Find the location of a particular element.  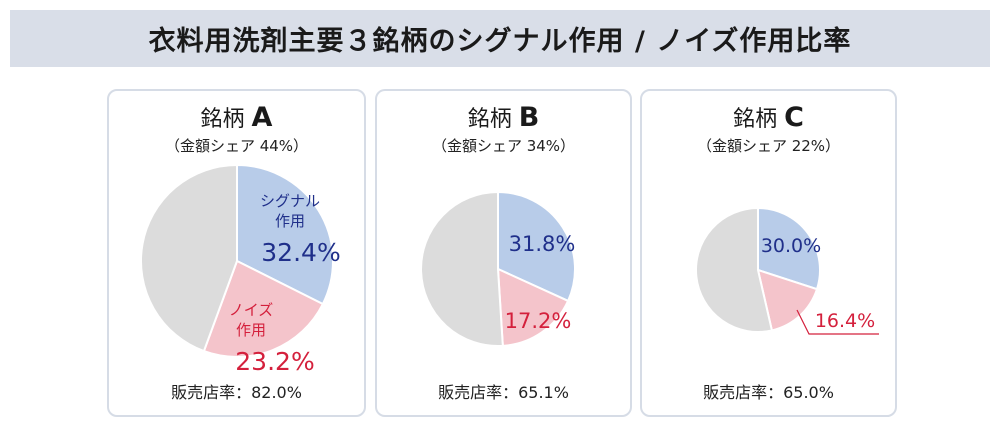

brand-c-share: （金額シェア 22%） is located at coordinates (768, 146).